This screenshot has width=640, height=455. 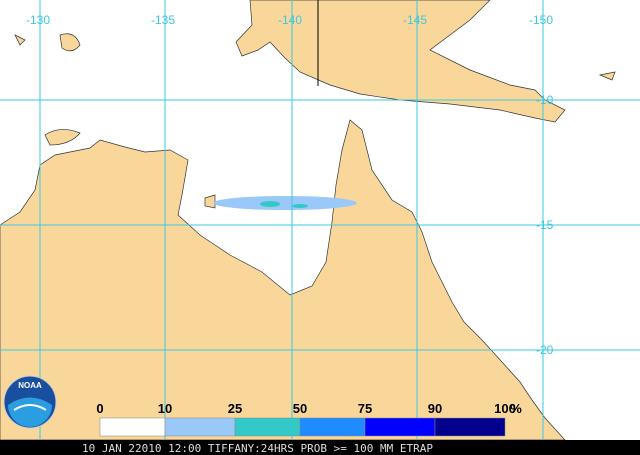 What do you see at coordinates (541, 20) in the screenshot?
I see `longitude-label: -150` at bounding box center [541, 20].